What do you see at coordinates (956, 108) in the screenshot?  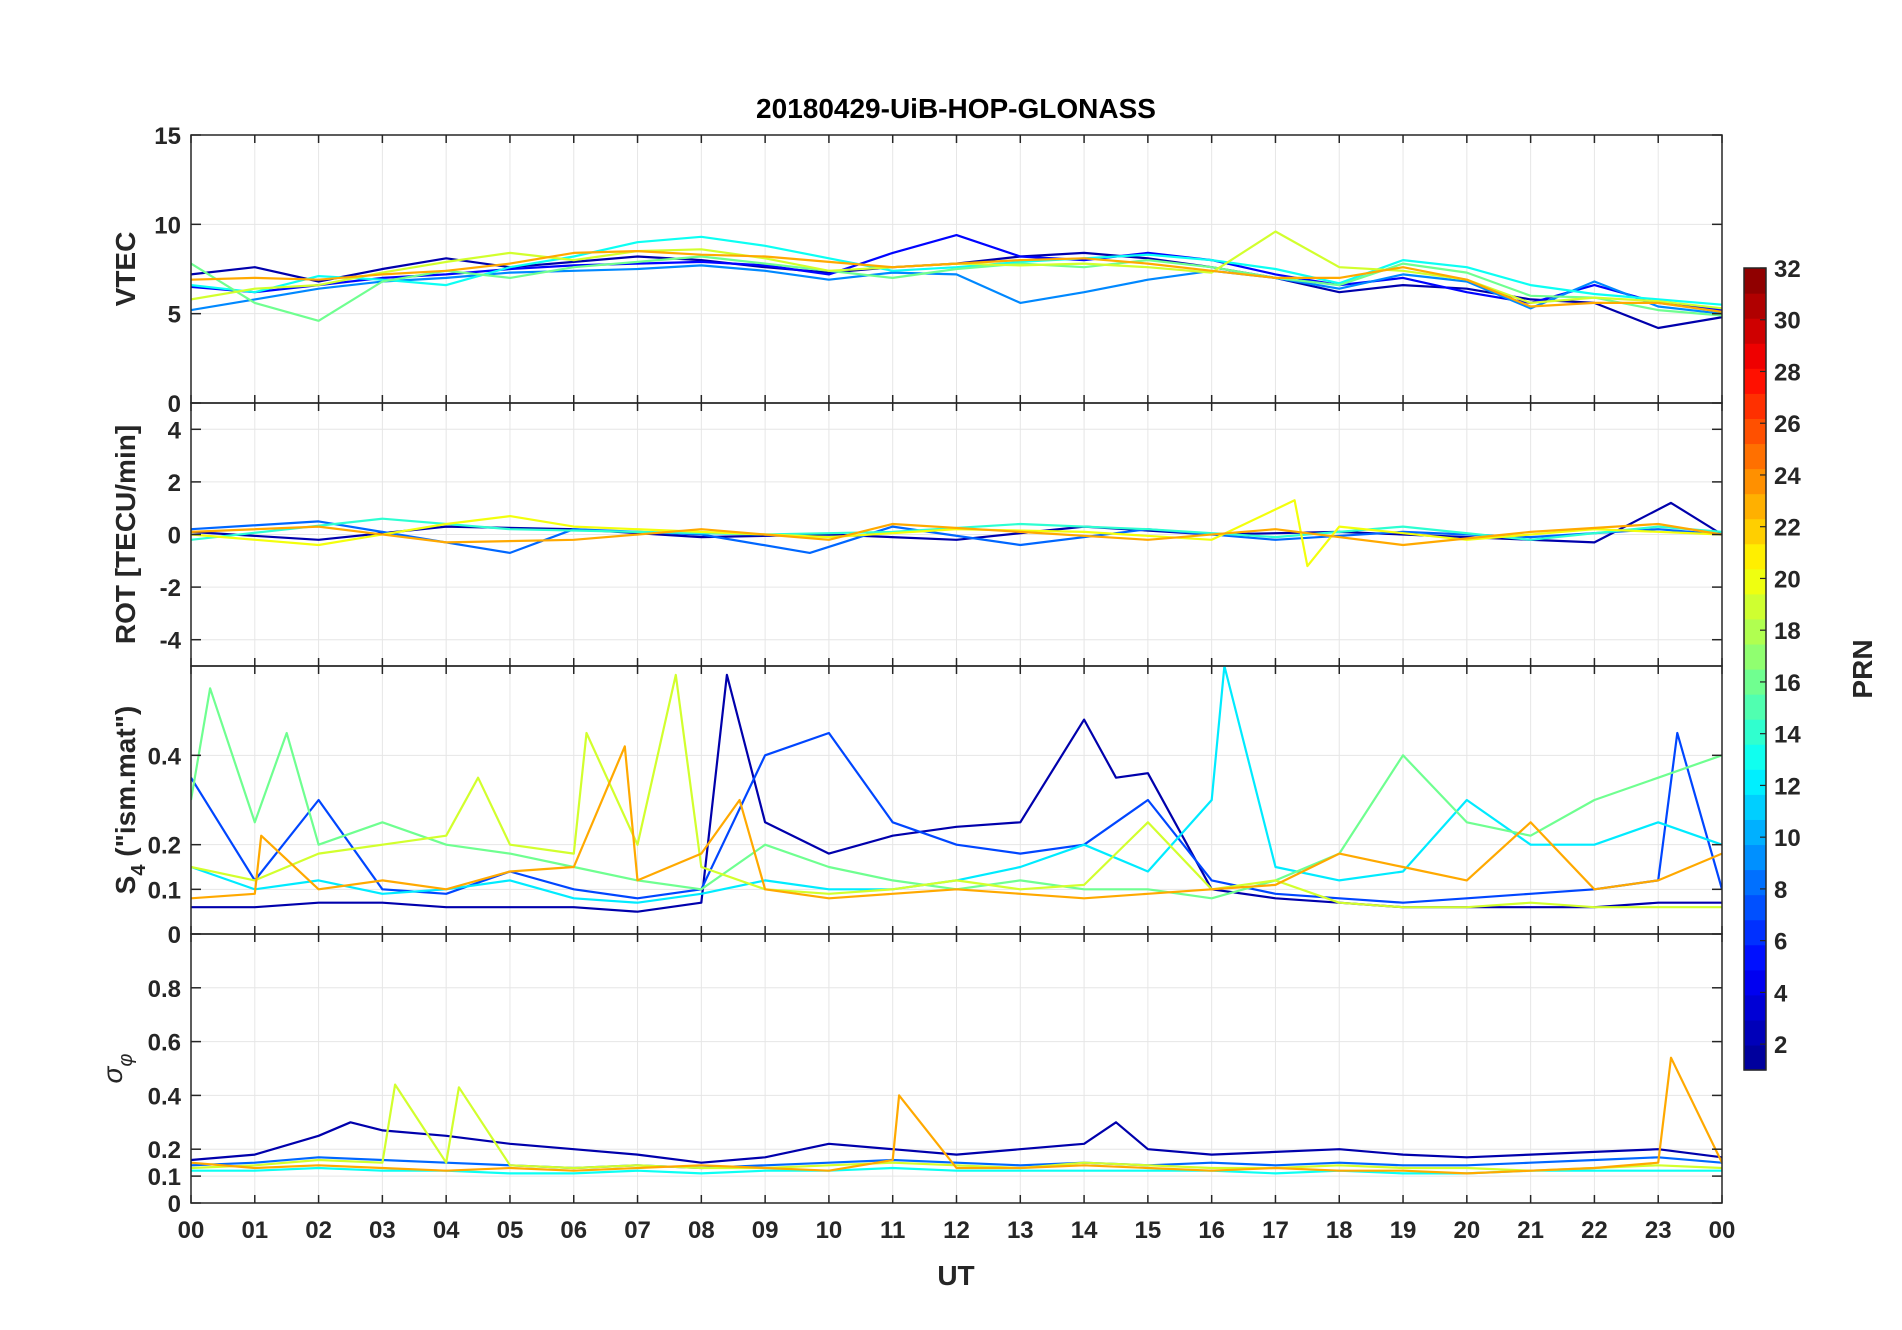 I see `chart-title: 20180429-UiB-HOP-GLONASS` at bounding box center [956, 108].